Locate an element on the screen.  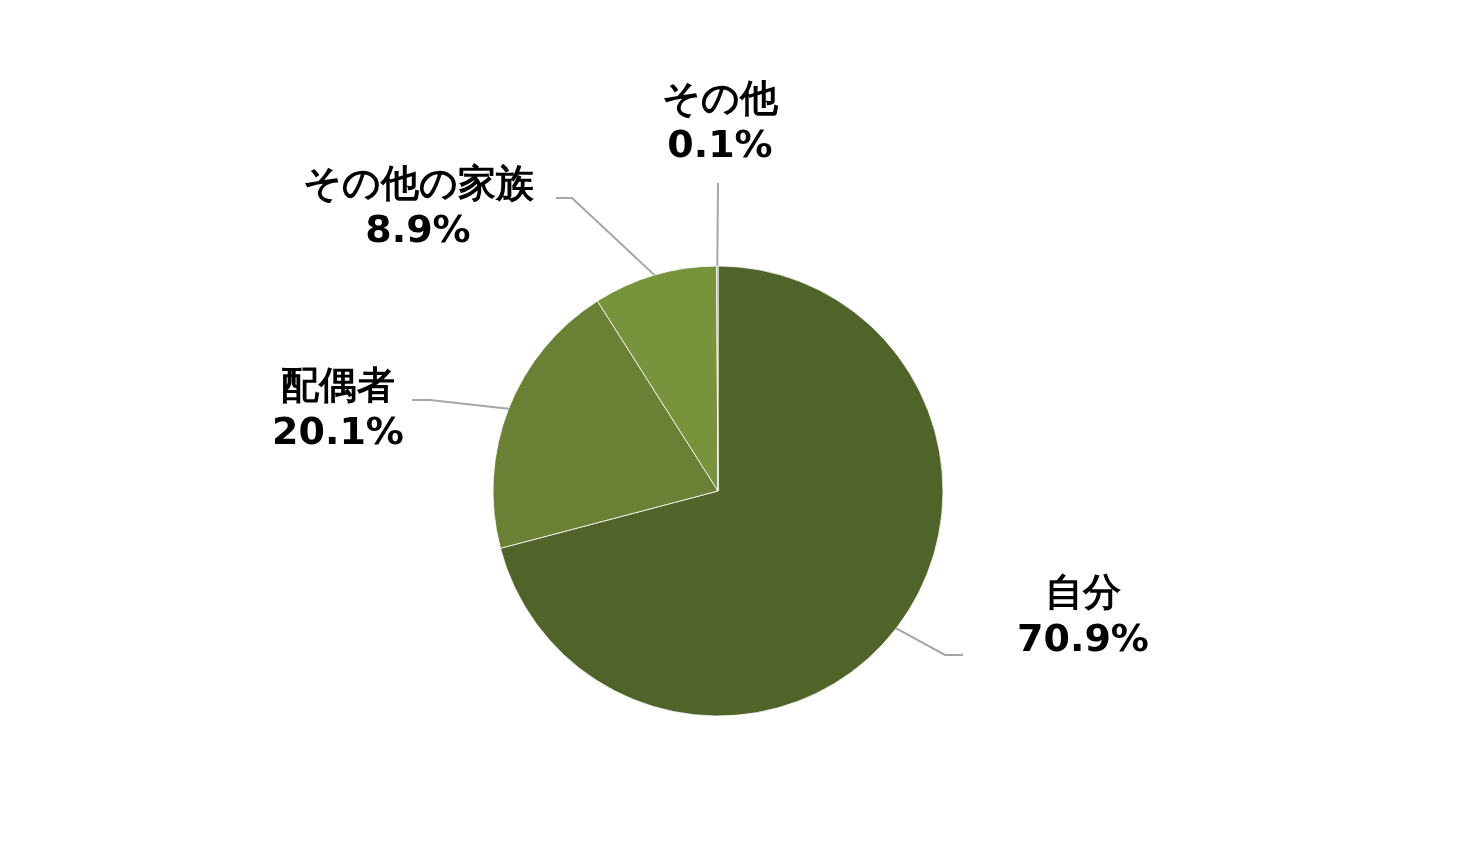
slice-label: その他 is located at coordinates (720, 98).